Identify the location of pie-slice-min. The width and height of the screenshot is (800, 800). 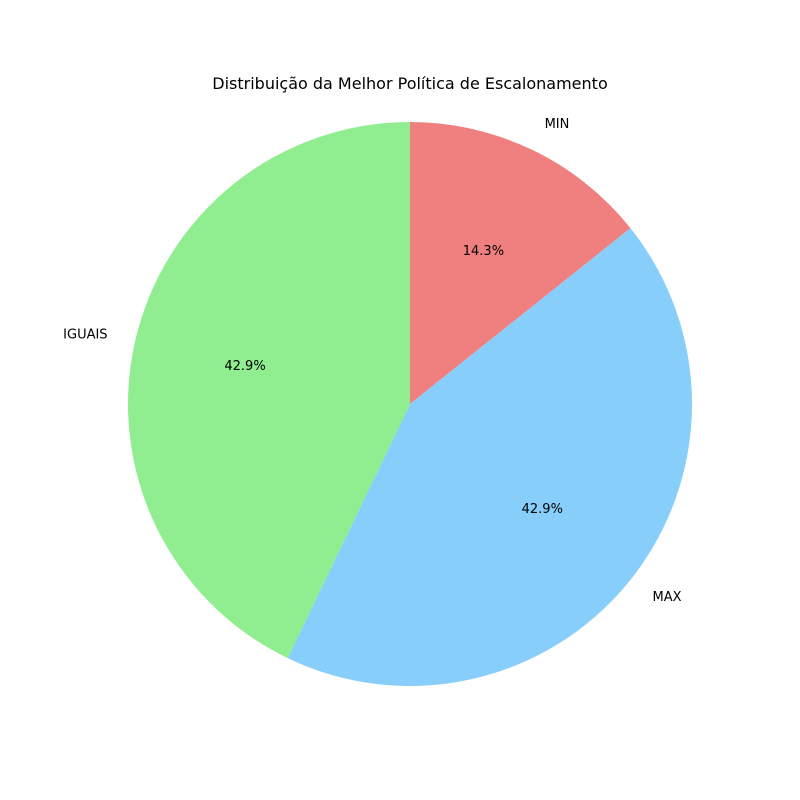
(520, 263).